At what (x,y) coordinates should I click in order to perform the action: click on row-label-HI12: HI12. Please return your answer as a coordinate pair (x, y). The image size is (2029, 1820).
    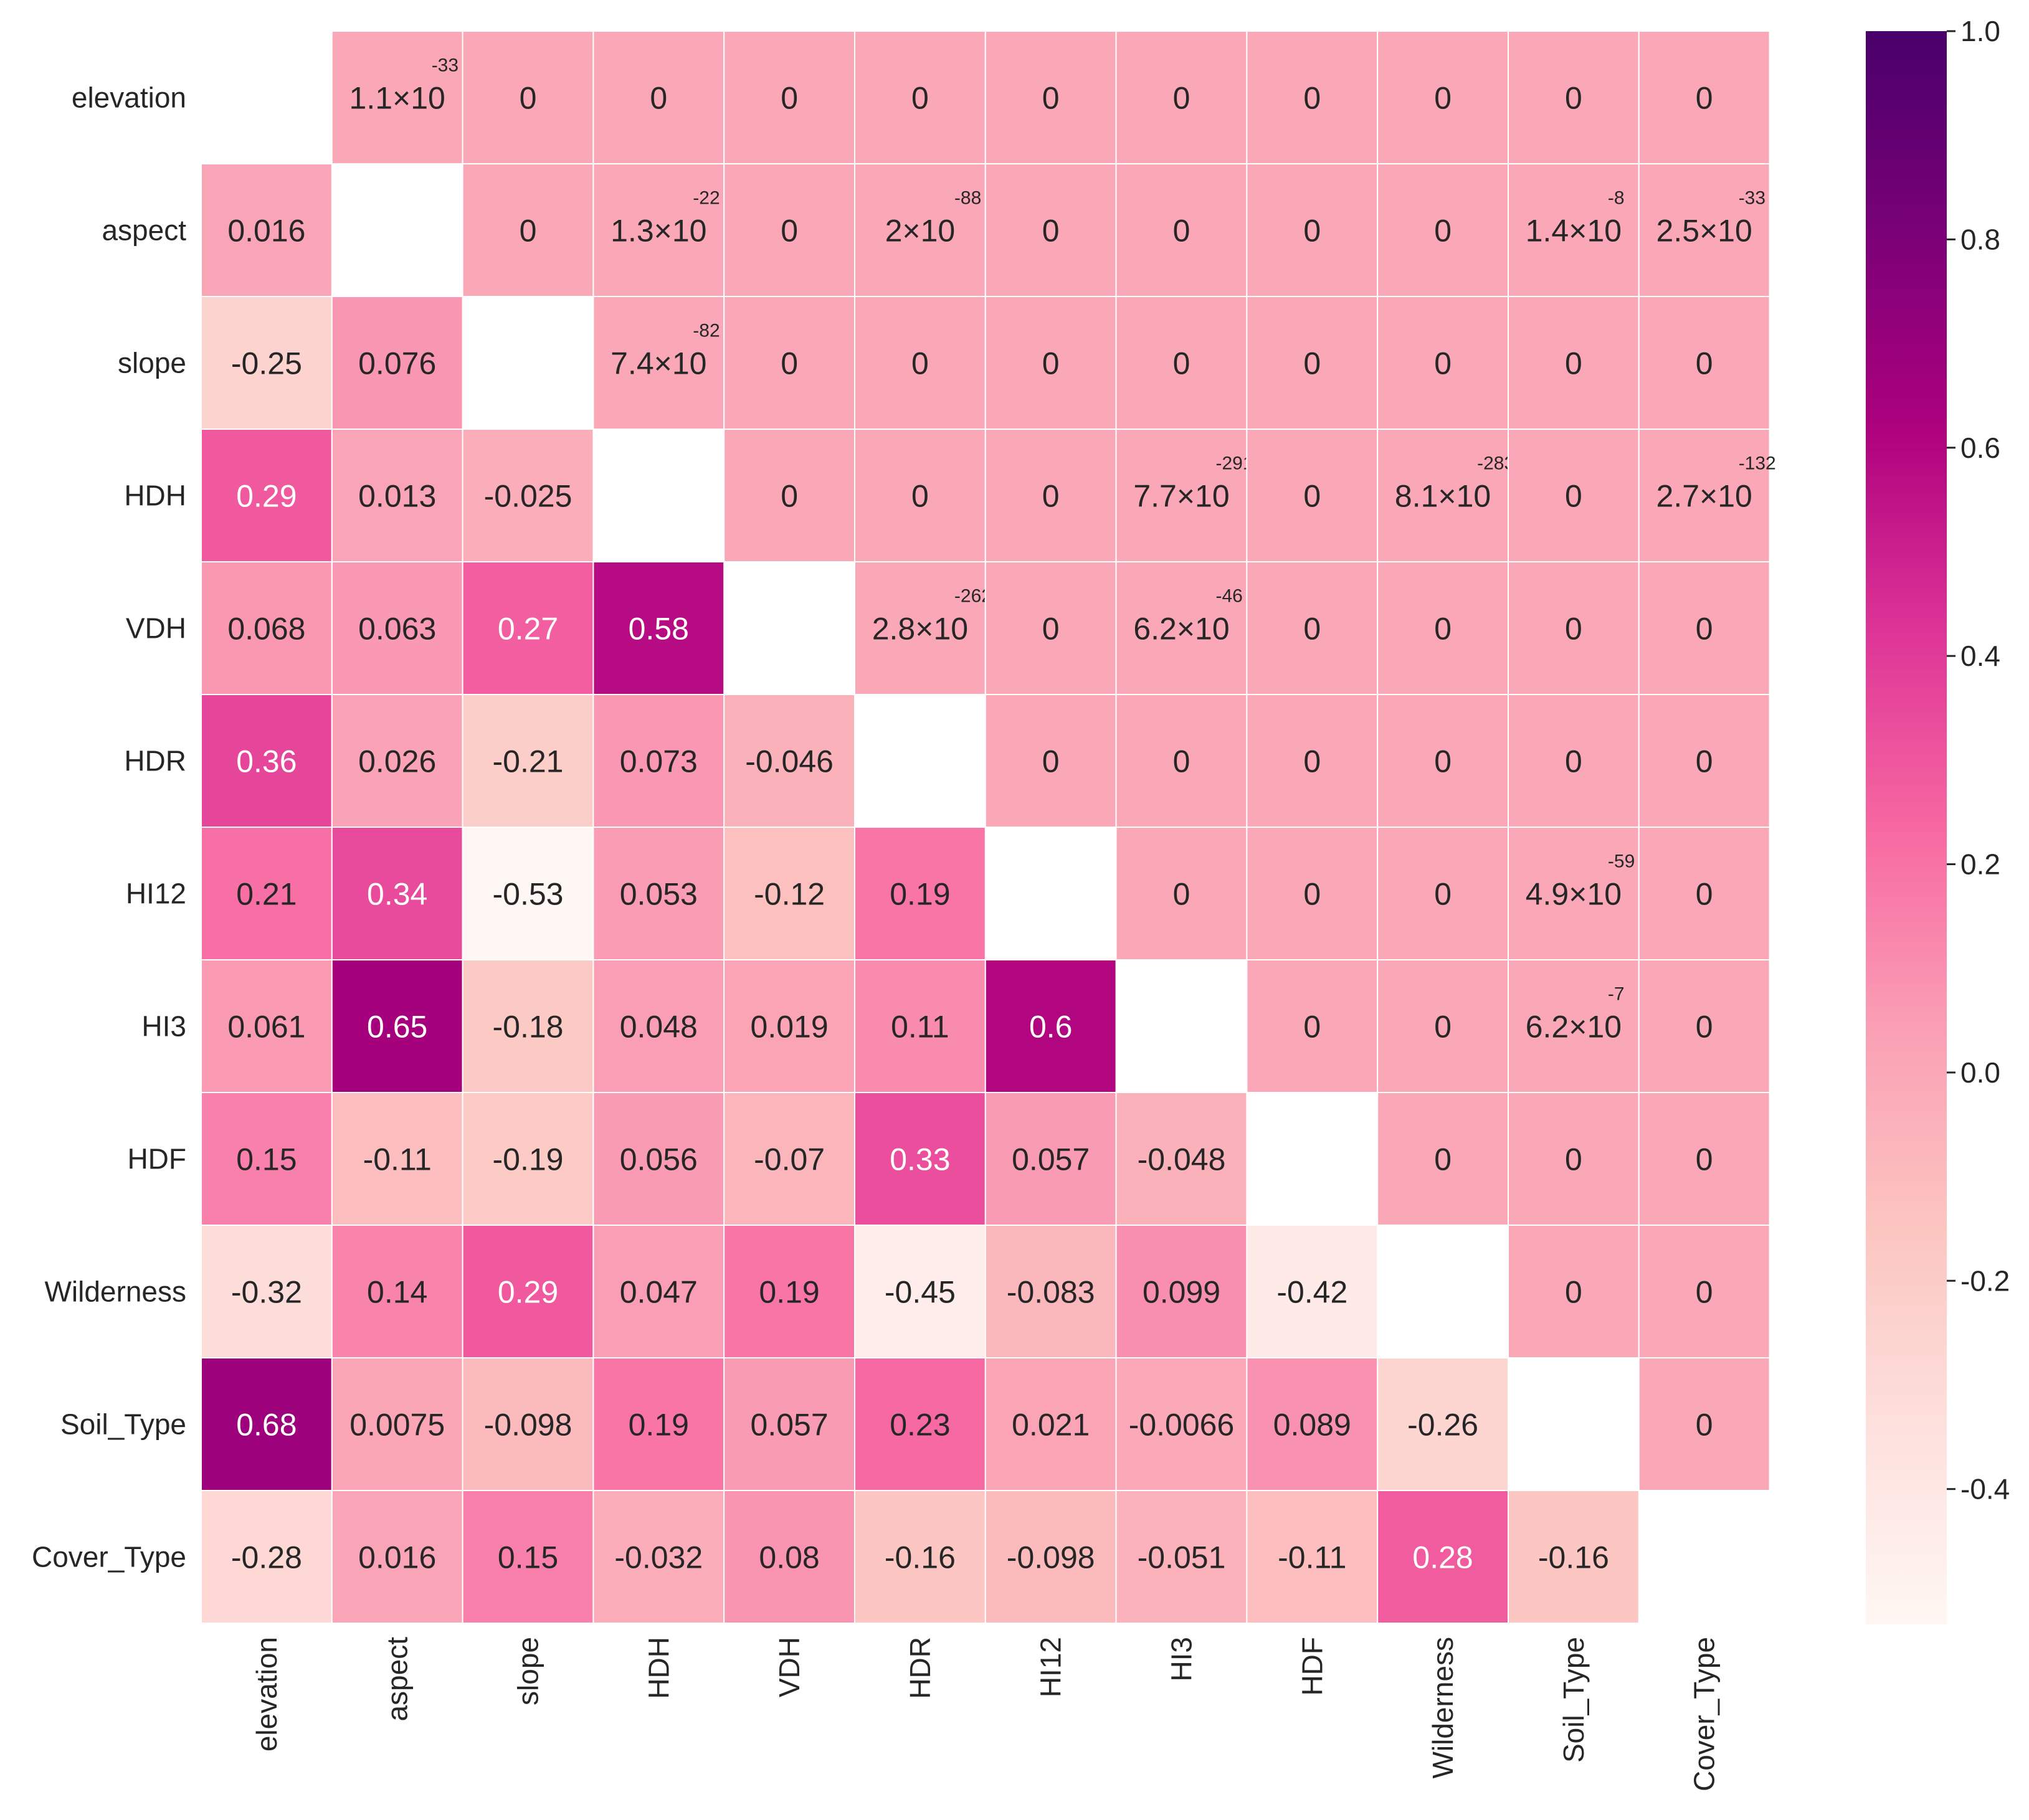
    Looking at the image, I should click on (156, 894).